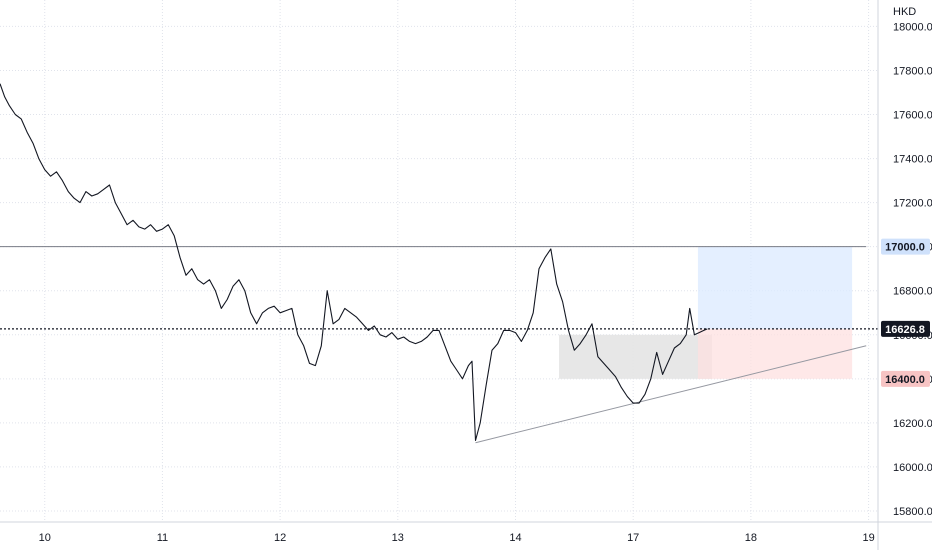  What do you see at coordinates (398, 538) in the screenshot?
I see `x-tick-label: 13` at bounding box center [398, 538].